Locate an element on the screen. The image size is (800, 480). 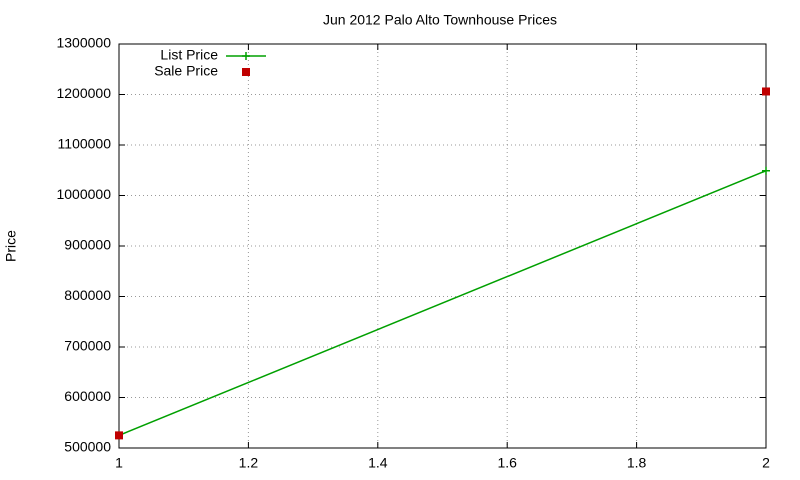
y-tick-label: 600000 is located at coordinates (87, 396).